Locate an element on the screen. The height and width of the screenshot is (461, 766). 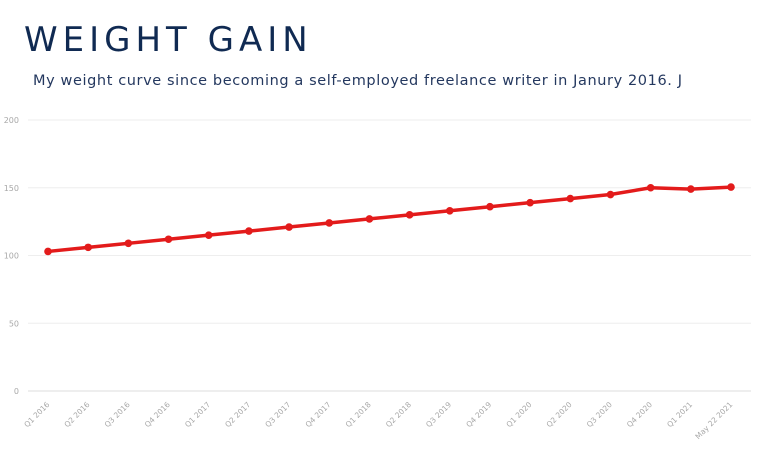
x-tick-label: Q2 2016 is located at coordinates (76, 414).